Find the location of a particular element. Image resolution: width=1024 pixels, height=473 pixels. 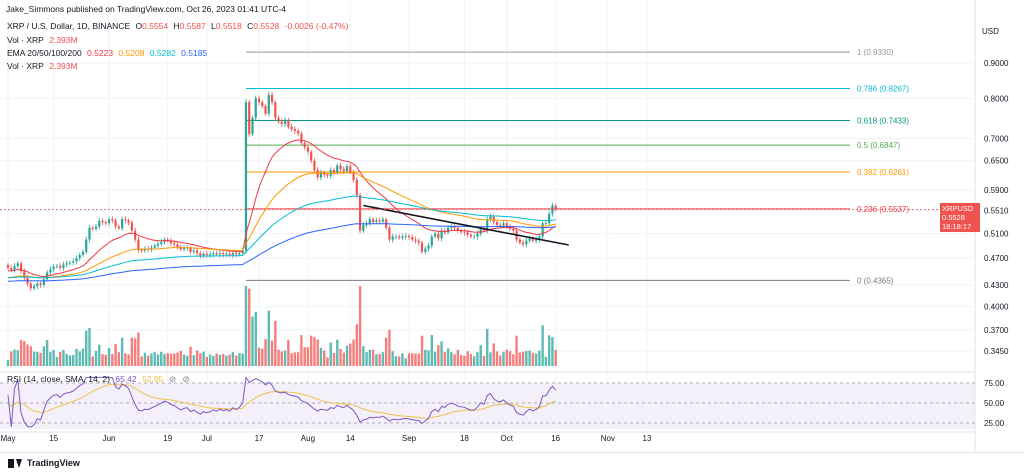

volume-legend-2: Vol · XRP 2.393M is located at coordinates (44, 66).